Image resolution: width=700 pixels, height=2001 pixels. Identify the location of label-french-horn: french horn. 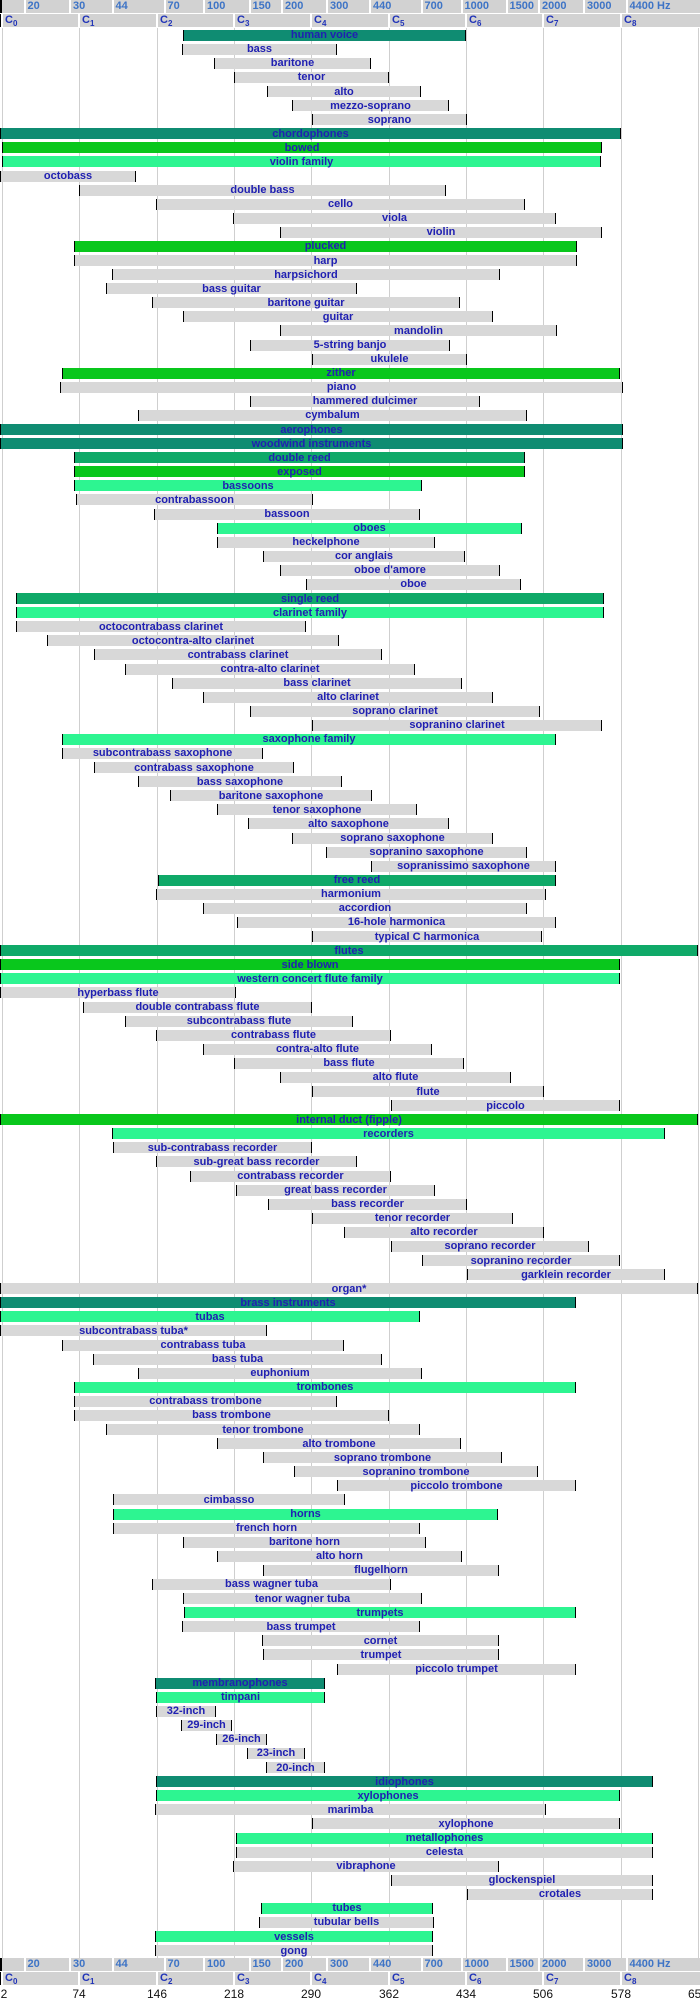
(266, 1528).